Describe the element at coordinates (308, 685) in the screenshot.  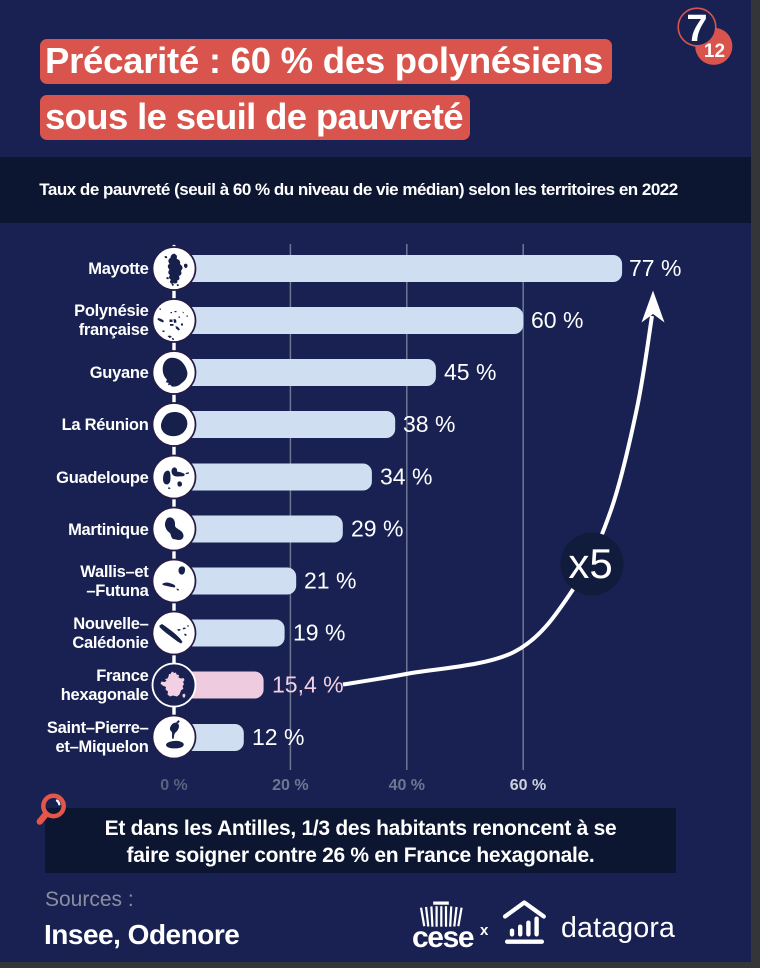
I see `svg-text: 15,4 %` at that location.